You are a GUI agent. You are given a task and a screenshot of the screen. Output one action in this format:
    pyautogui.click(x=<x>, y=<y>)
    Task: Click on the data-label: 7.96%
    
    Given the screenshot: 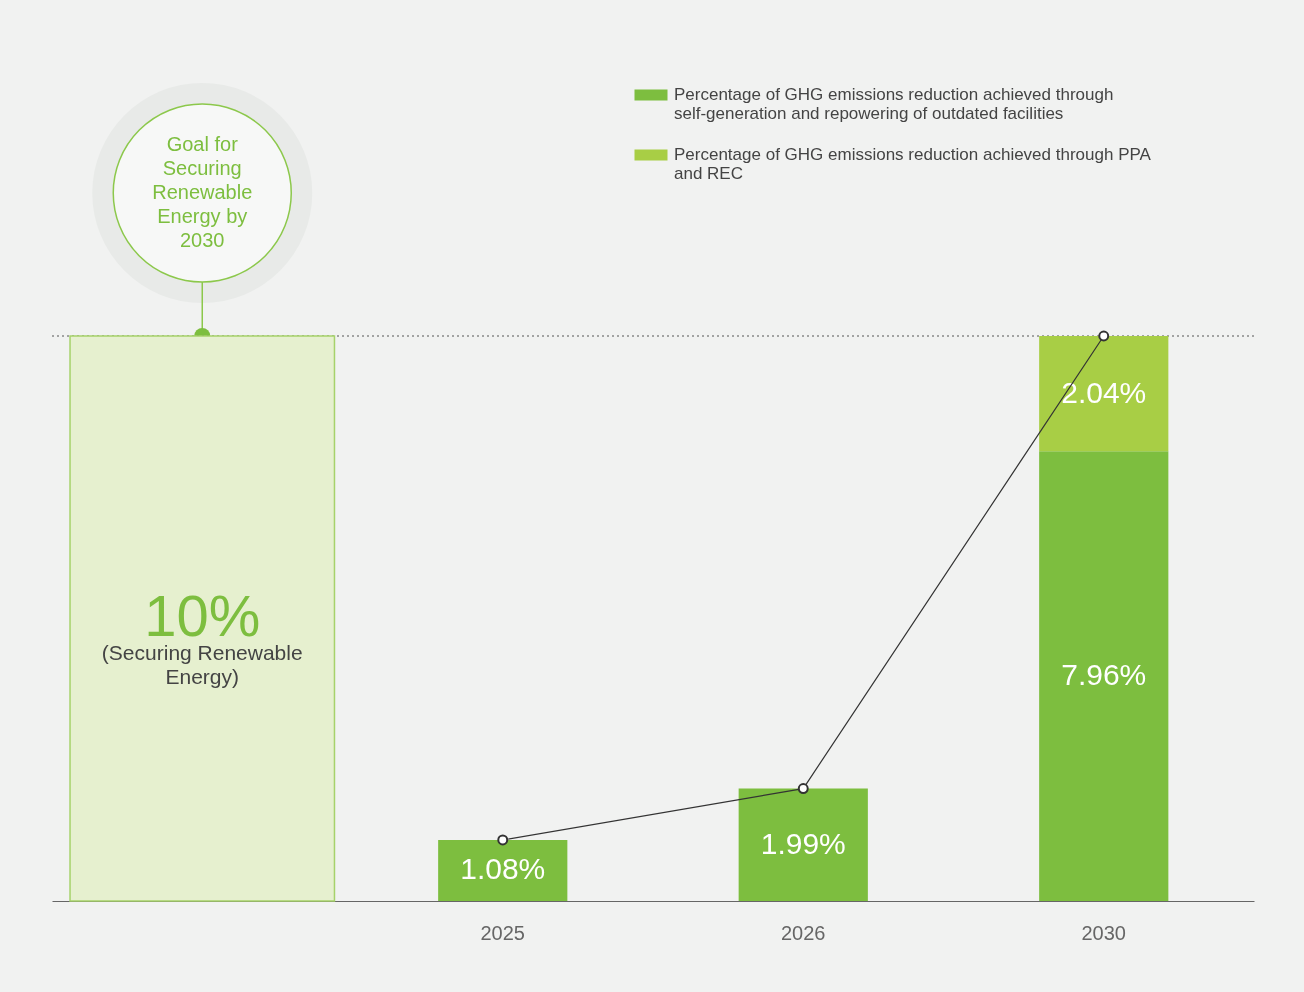 What is the action you would take?
    pyautogui.click(x=1104, y=675)
    